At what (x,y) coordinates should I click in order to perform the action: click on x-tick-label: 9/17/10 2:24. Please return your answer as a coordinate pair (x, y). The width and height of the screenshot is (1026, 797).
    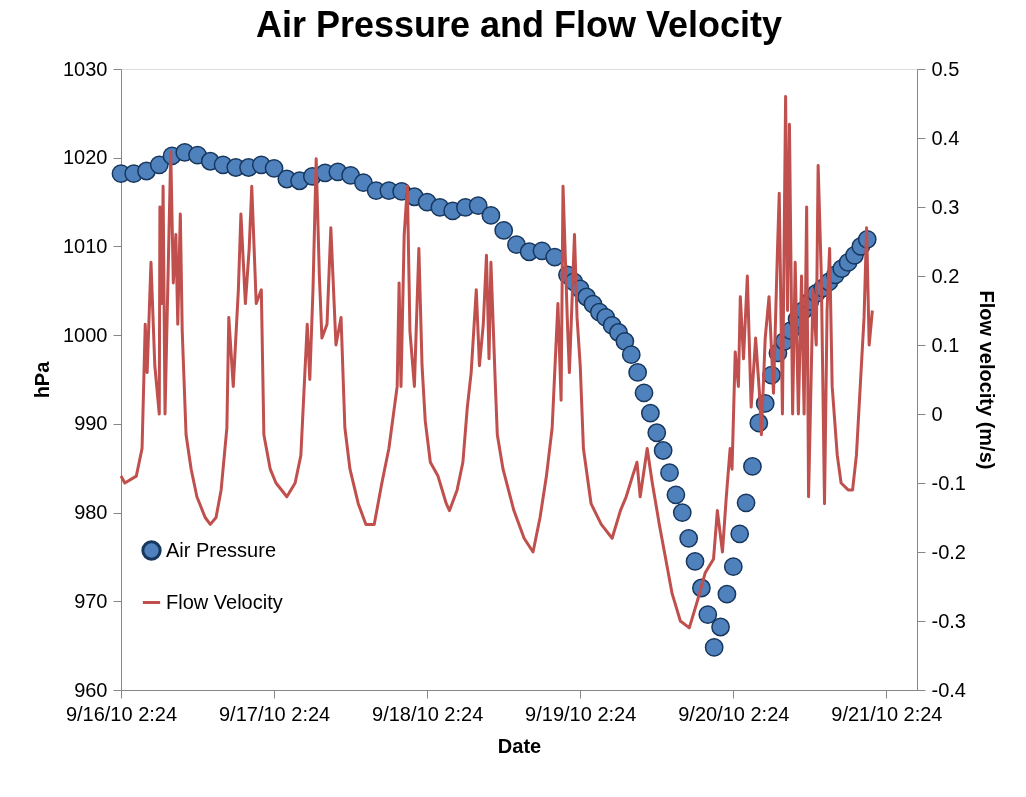
    Looking at the image, I should click on (274, 713).